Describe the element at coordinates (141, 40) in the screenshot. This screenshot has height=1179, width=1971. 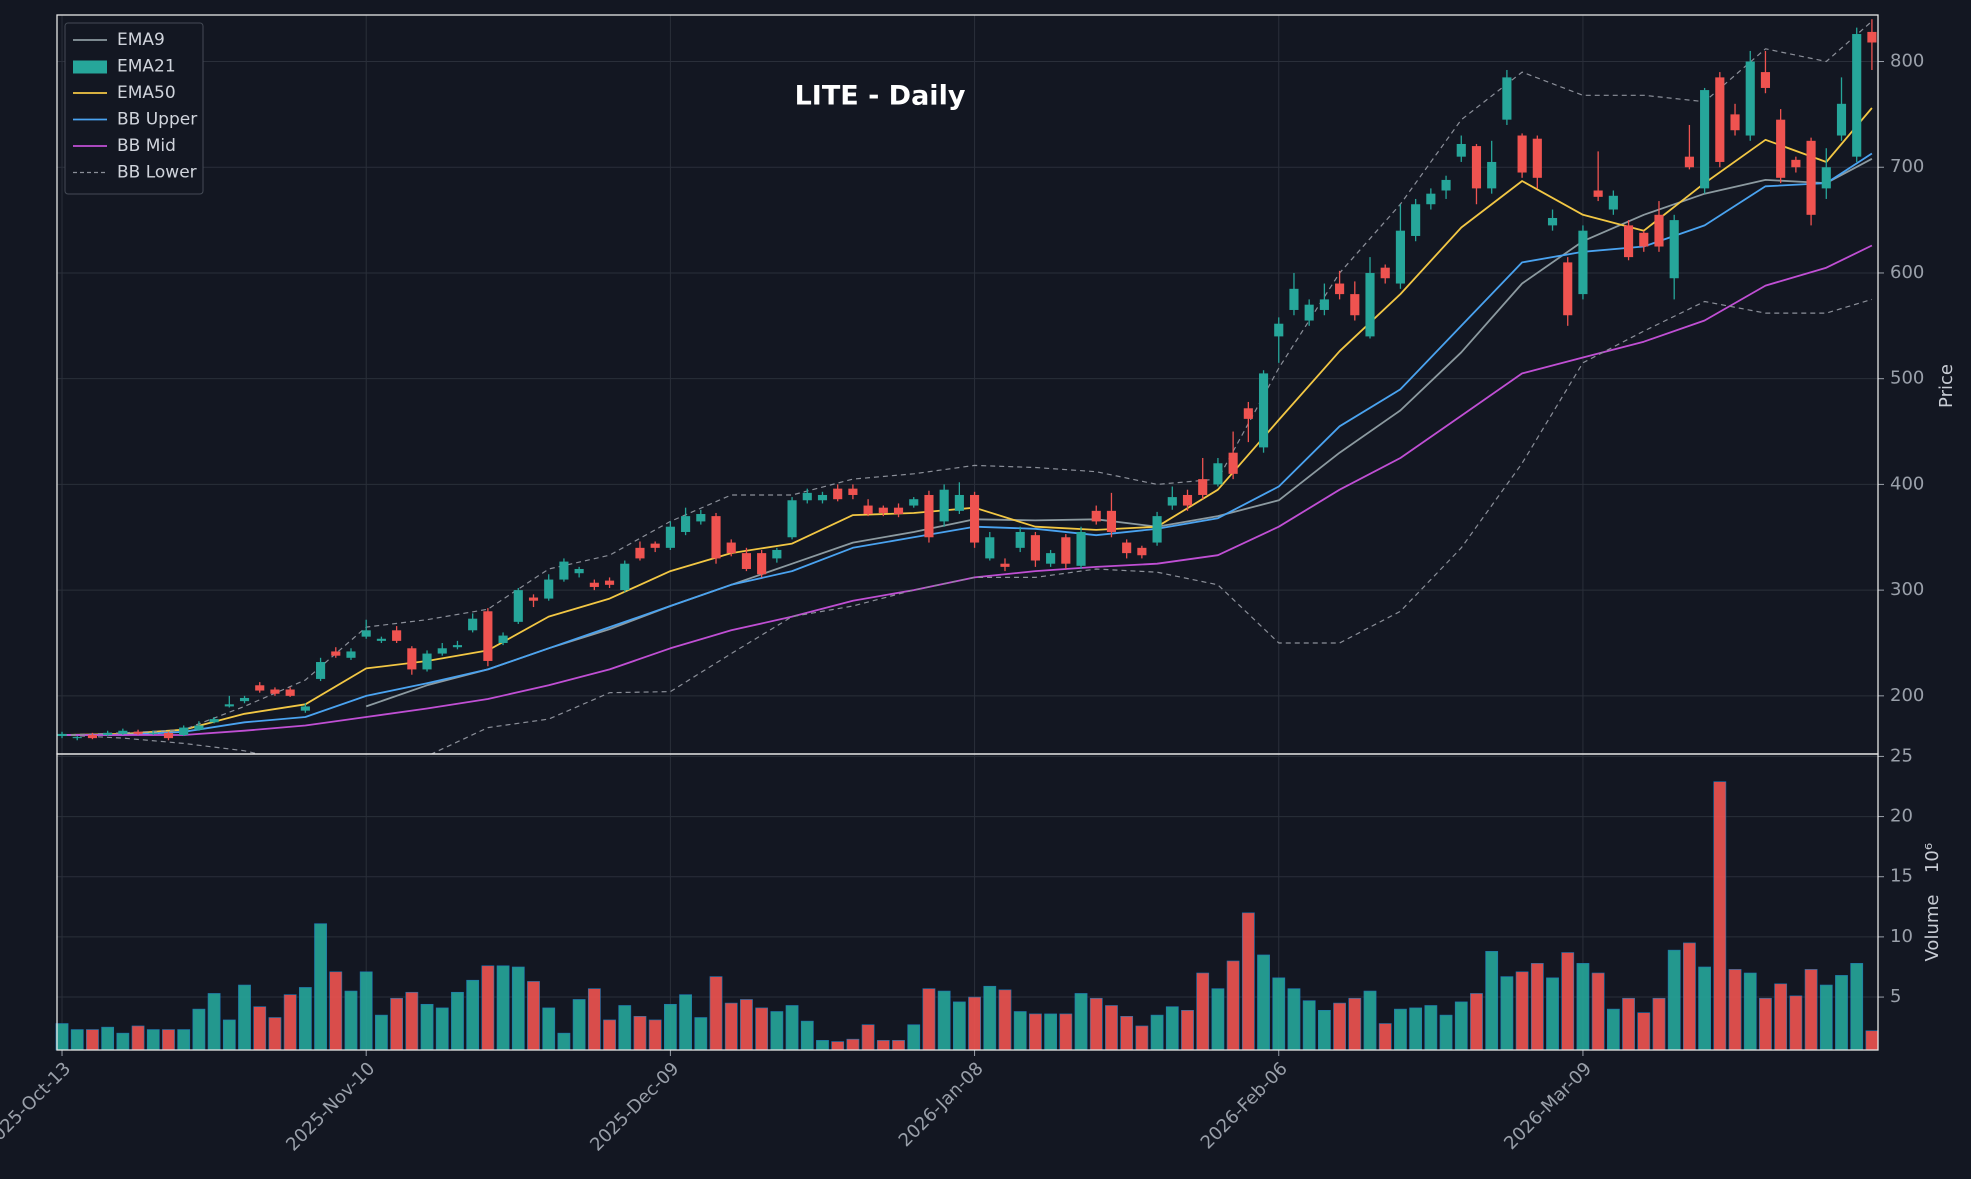
I see `legend-label: EMA9` at that location.